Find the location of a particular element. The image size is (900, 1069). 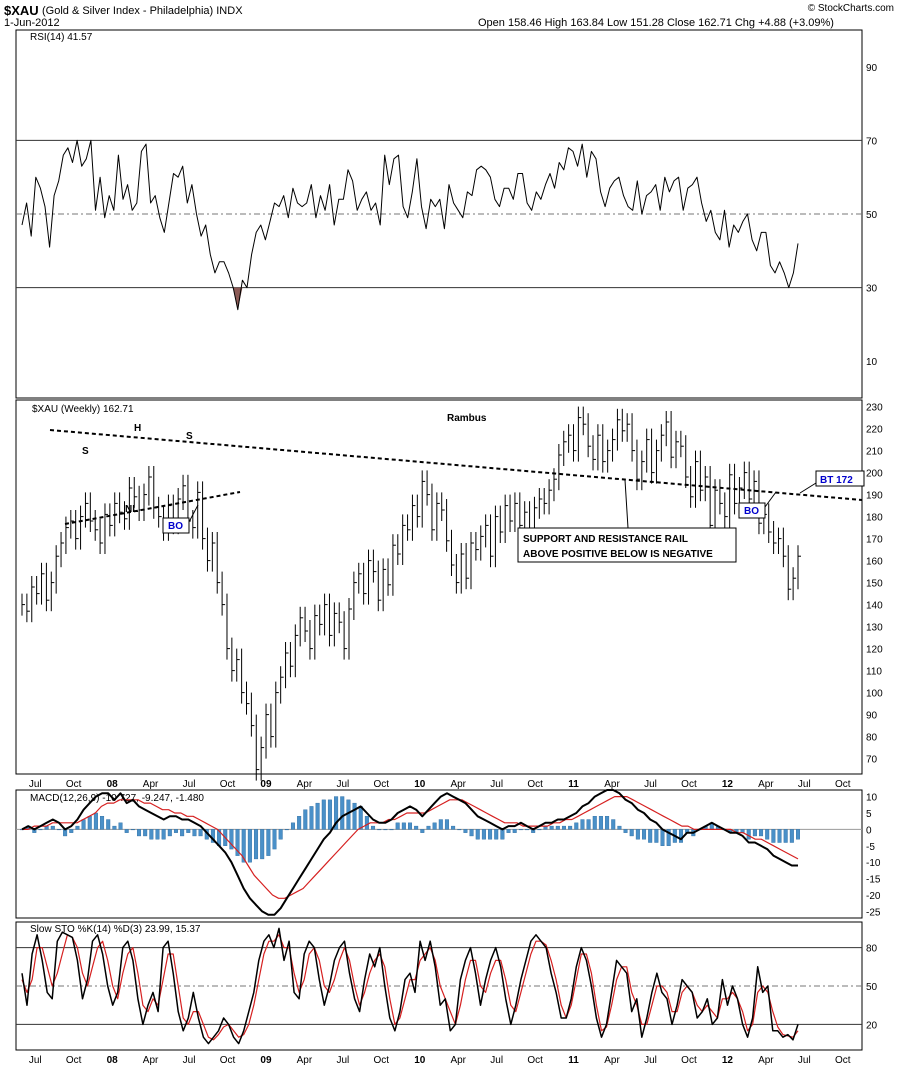

sto-title: Slow STO %K(14) %D(3) 23.99, 15.37 is located at coordinates (115, 929).